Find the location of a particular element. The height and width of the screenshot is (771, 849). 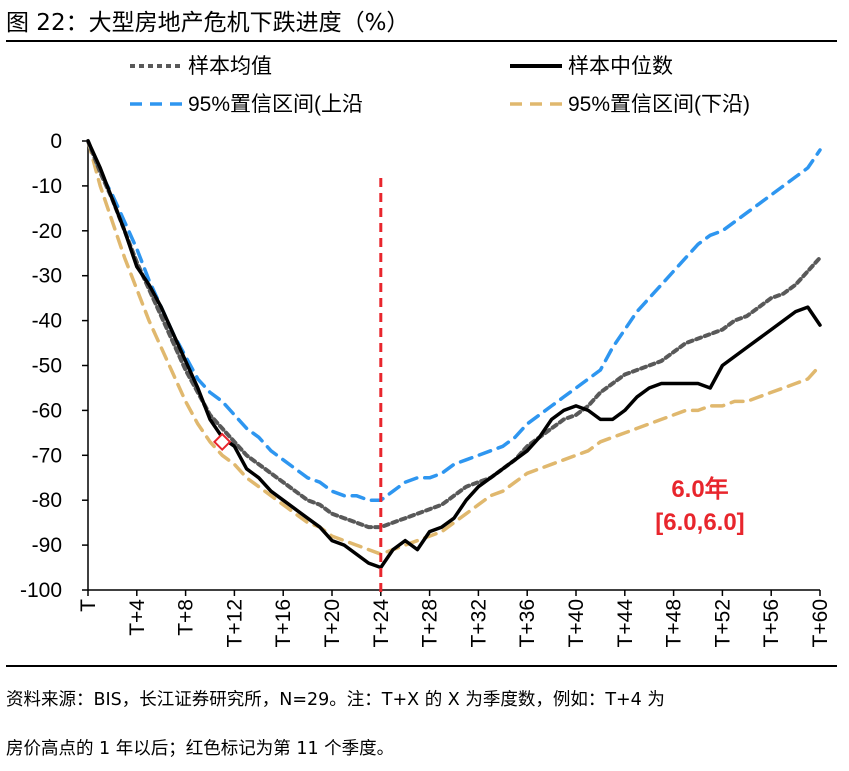

x-tick-label: T+56 is located at coordinates (771, 623).